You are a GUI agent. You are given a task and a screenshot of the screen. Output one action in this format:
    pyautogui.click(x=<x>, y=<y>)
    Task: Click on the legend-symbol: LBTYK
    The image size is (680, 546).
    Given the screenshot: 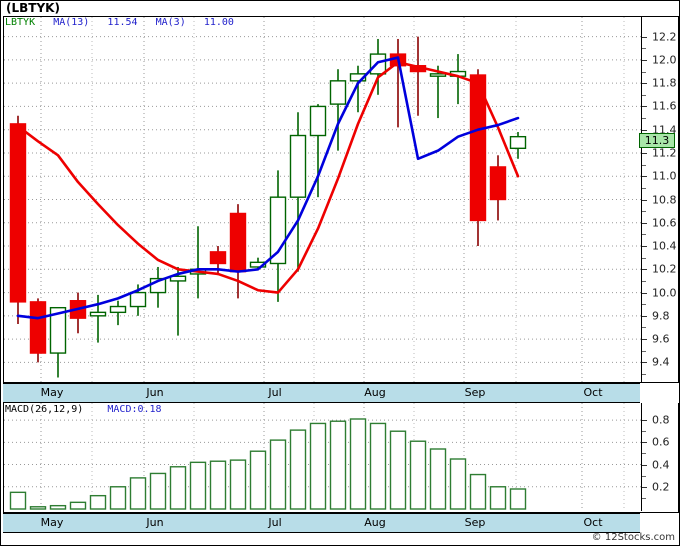 What is the action you would take?
    pyautogui.click(x=20, y=22)
    